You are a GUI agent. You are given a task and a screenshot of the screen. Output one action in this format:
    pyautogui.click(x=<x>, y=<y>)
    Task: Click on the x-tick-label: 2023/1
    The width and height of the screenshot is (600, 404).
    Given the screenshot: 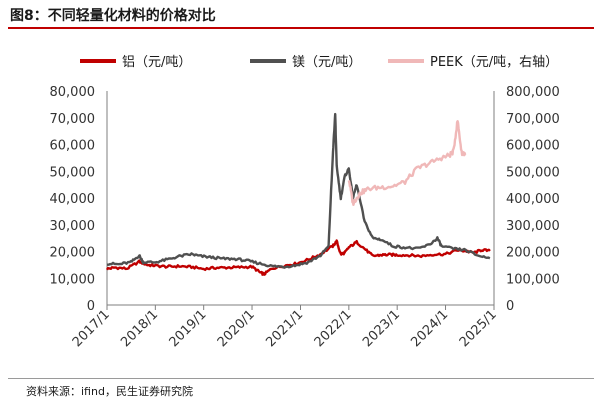 What is the action you would take?
    pyautogui.click(x=381, y=328)
    